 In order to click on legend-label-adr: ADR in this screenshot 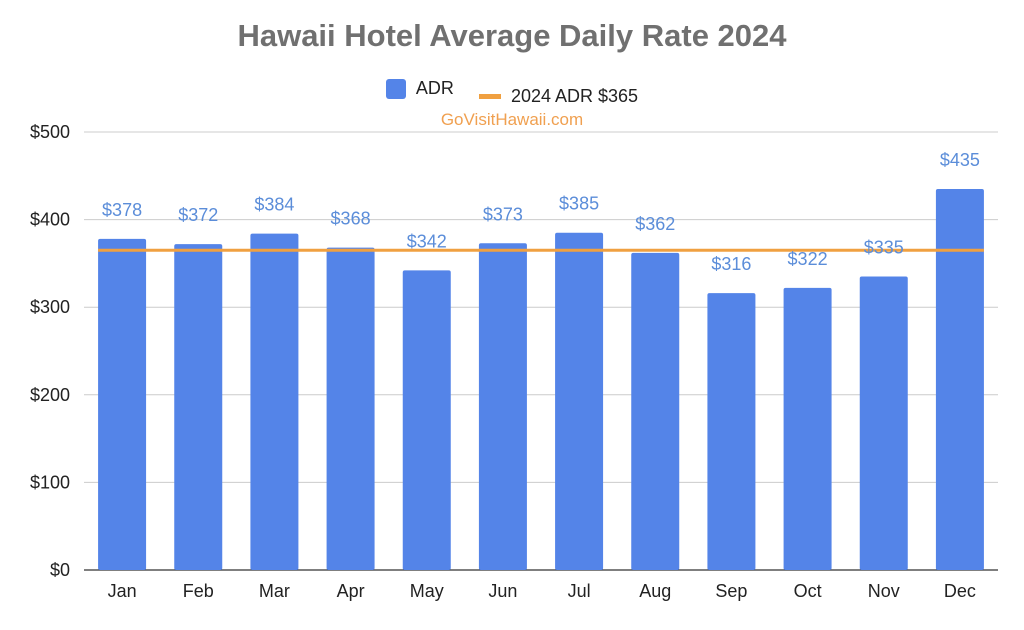, I will do `click(434, 88)`.